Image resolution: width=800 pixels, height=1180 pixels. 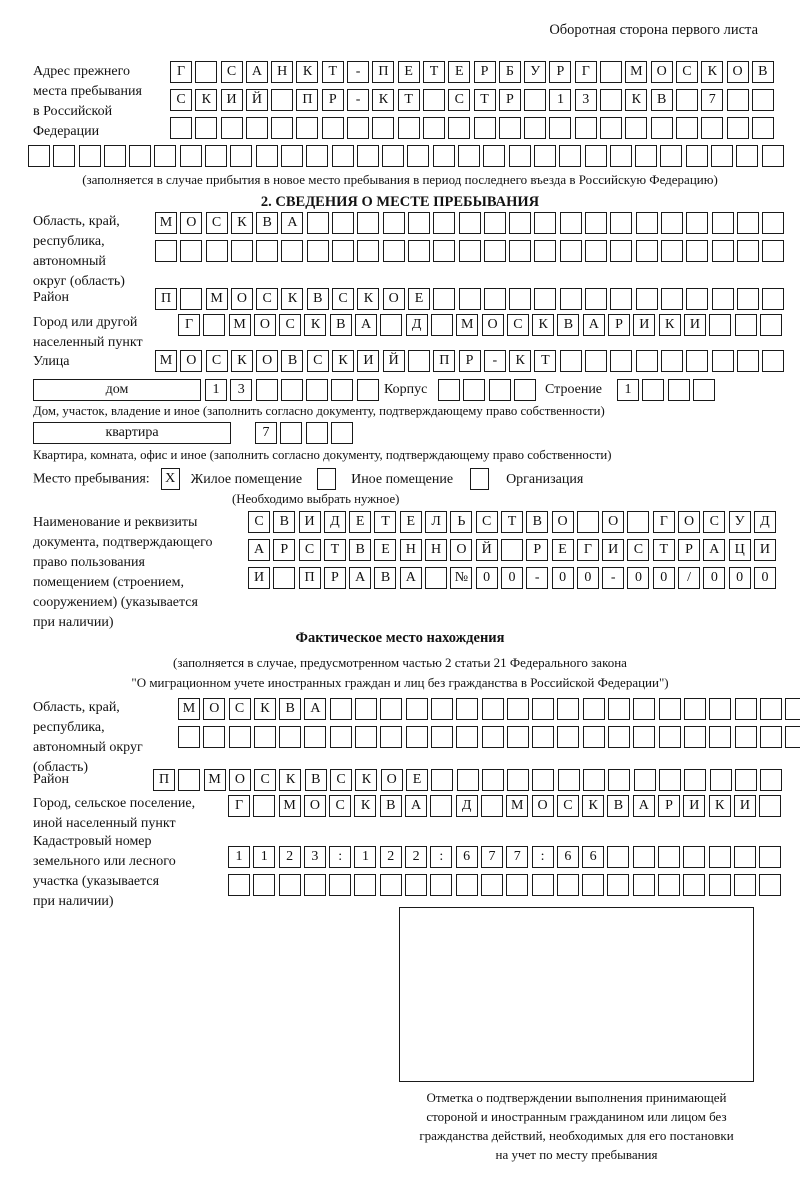 I want to click on char-cell: Ь, so click(x=461, y=522).